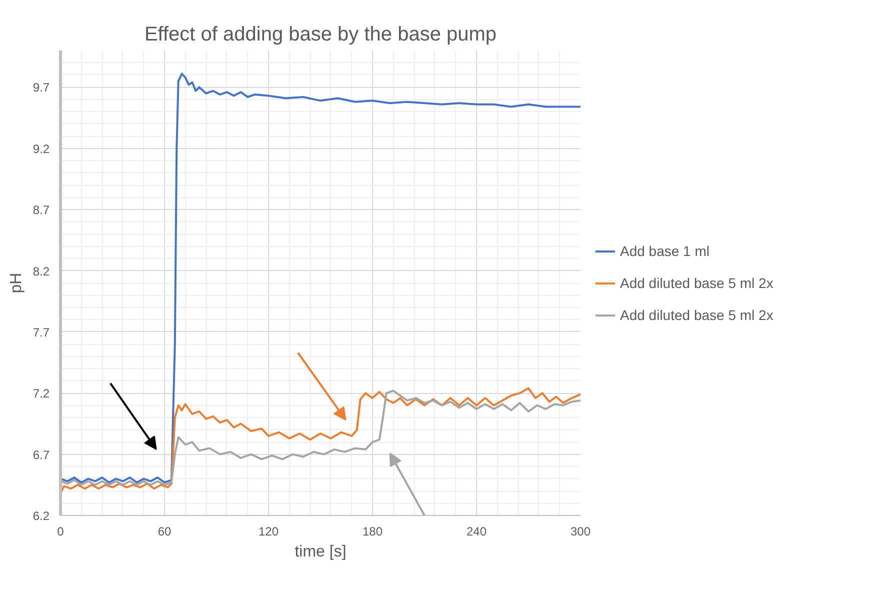 This screenshot has height=612, width=876. I want to click on y-tick-label: 6.2, so click(41, 516).